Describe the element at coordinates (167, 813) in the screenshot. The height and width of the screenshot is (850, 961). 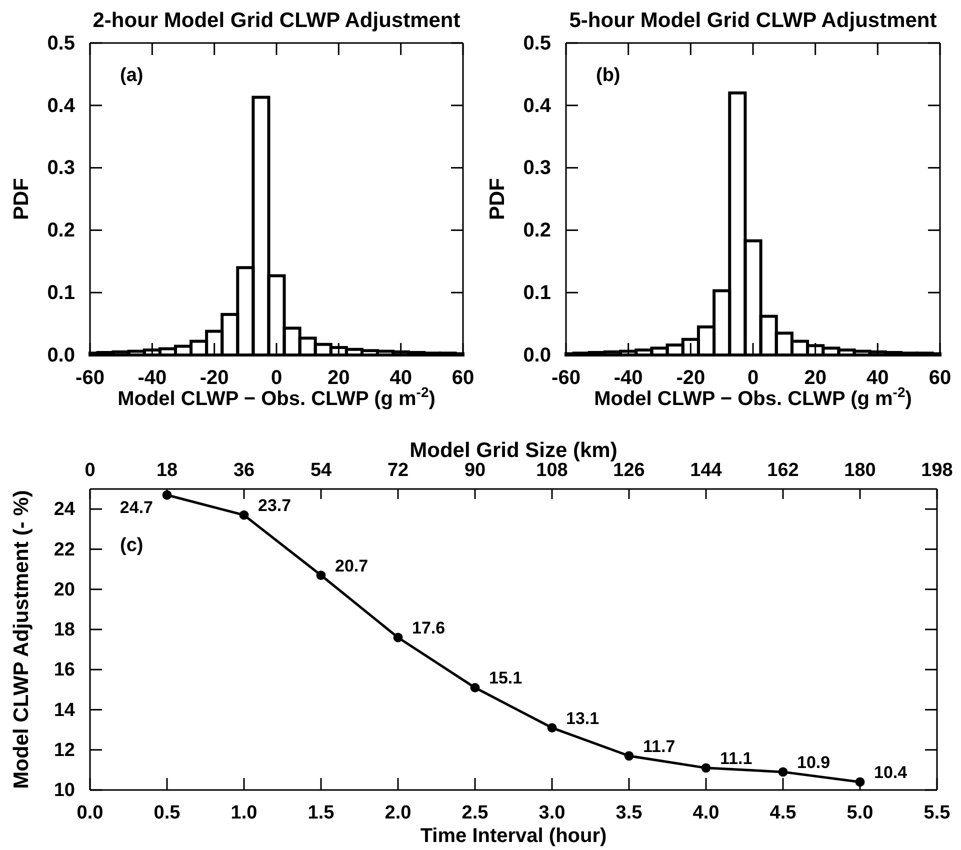
I see `x-tick-label: 0.5` at that location.